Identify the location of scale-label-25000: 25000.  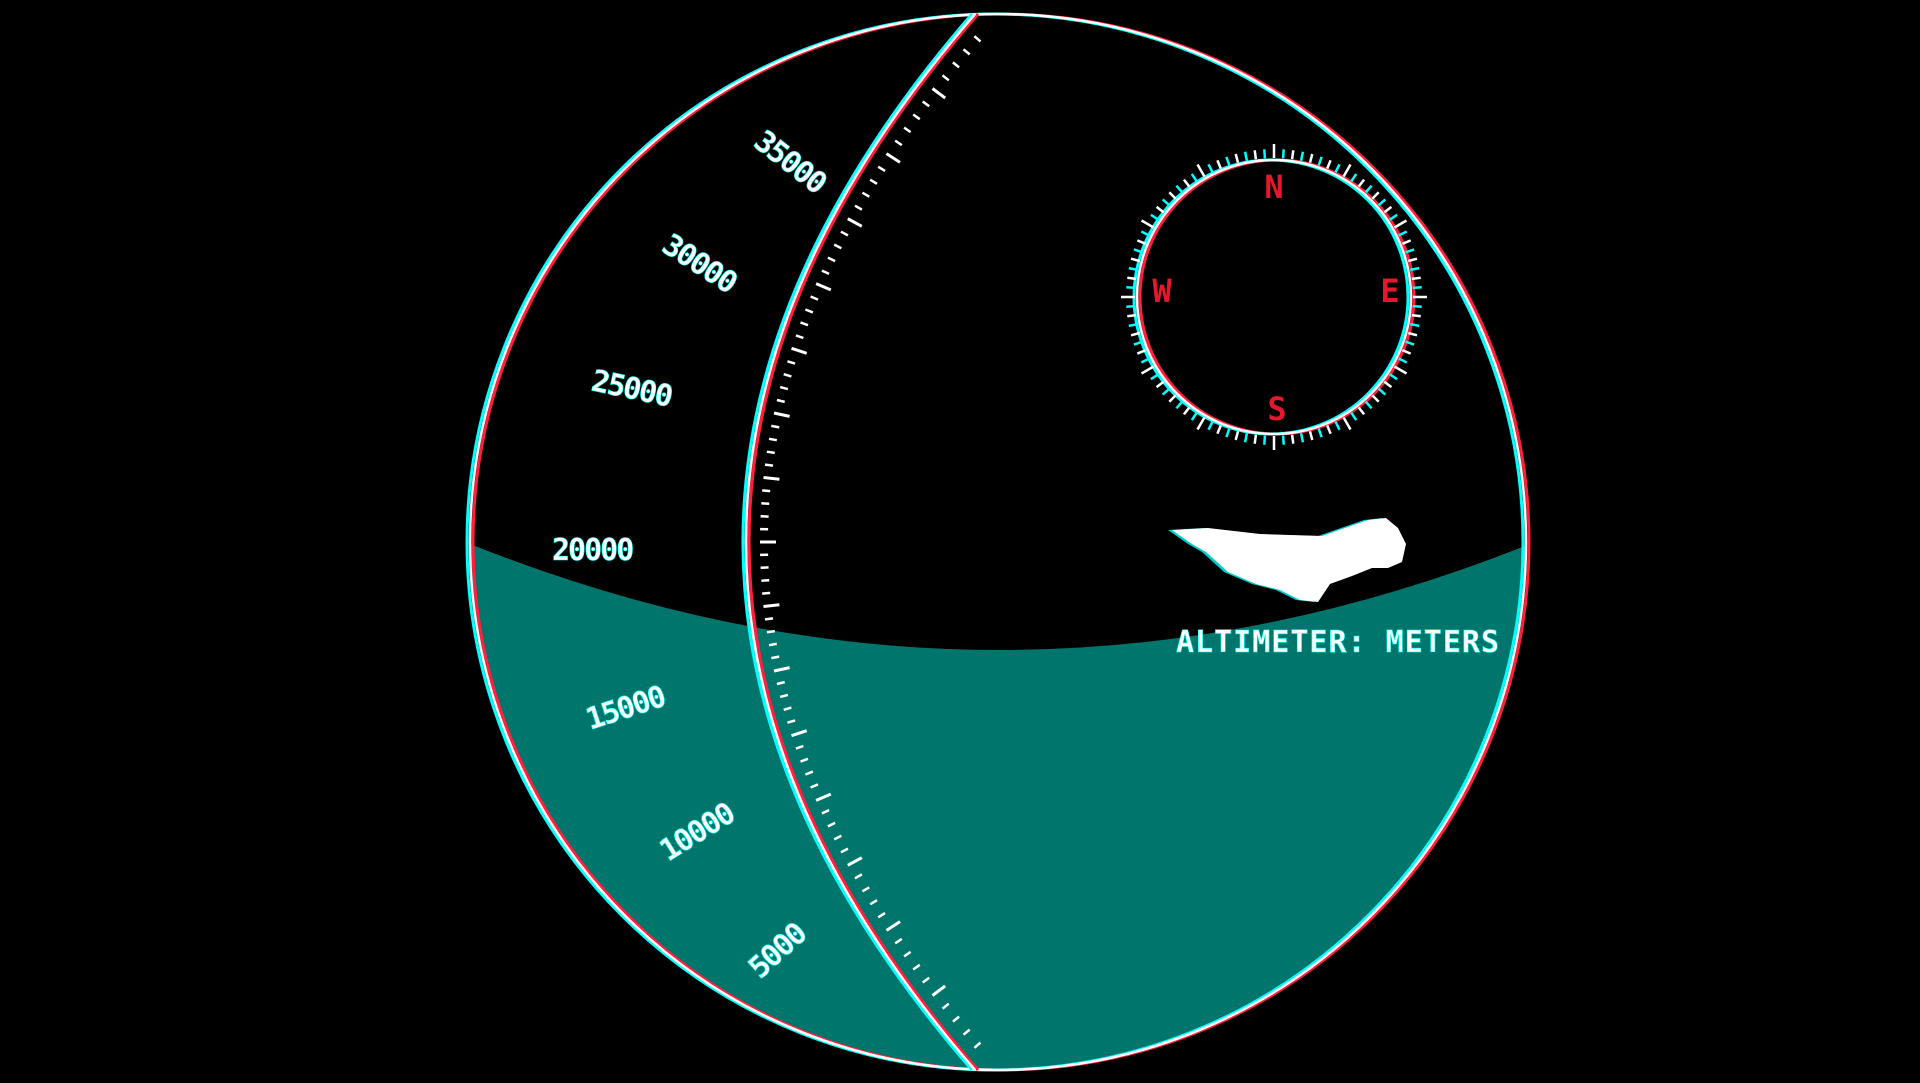
(631, 389).